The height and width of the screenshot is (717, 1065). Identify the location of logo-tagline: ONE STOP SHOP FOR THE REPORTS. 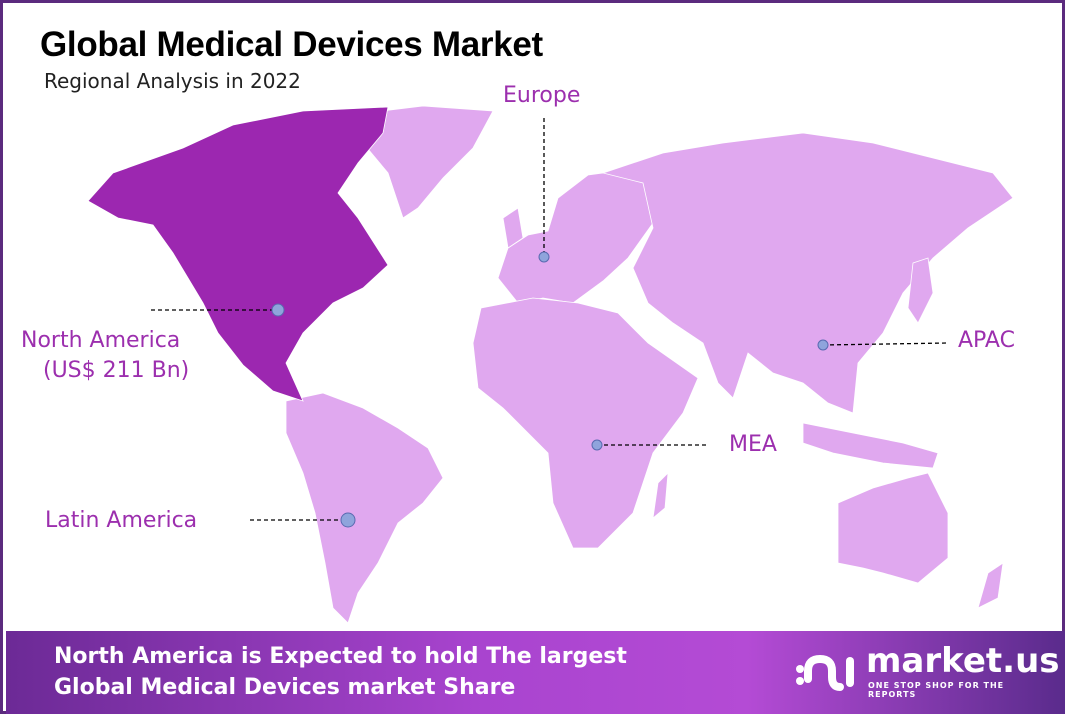
(936, 690).